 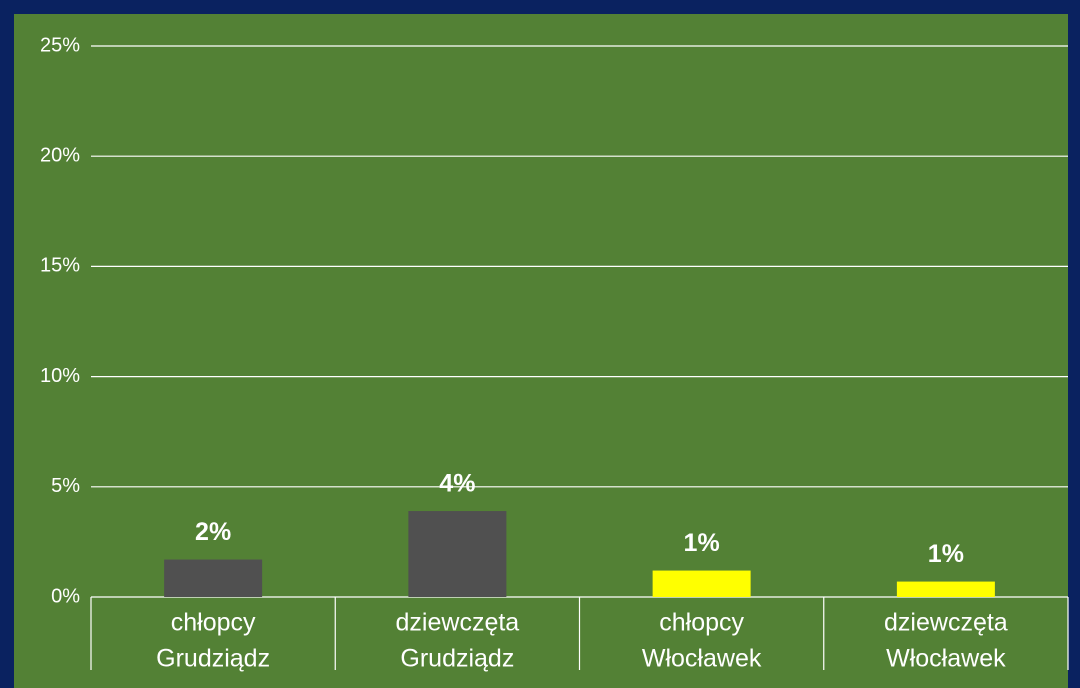 What do you see at coordinates (60, 155) in the screenshot?
I see `y-tick-label: 20%` at bounding box center [60, 155].